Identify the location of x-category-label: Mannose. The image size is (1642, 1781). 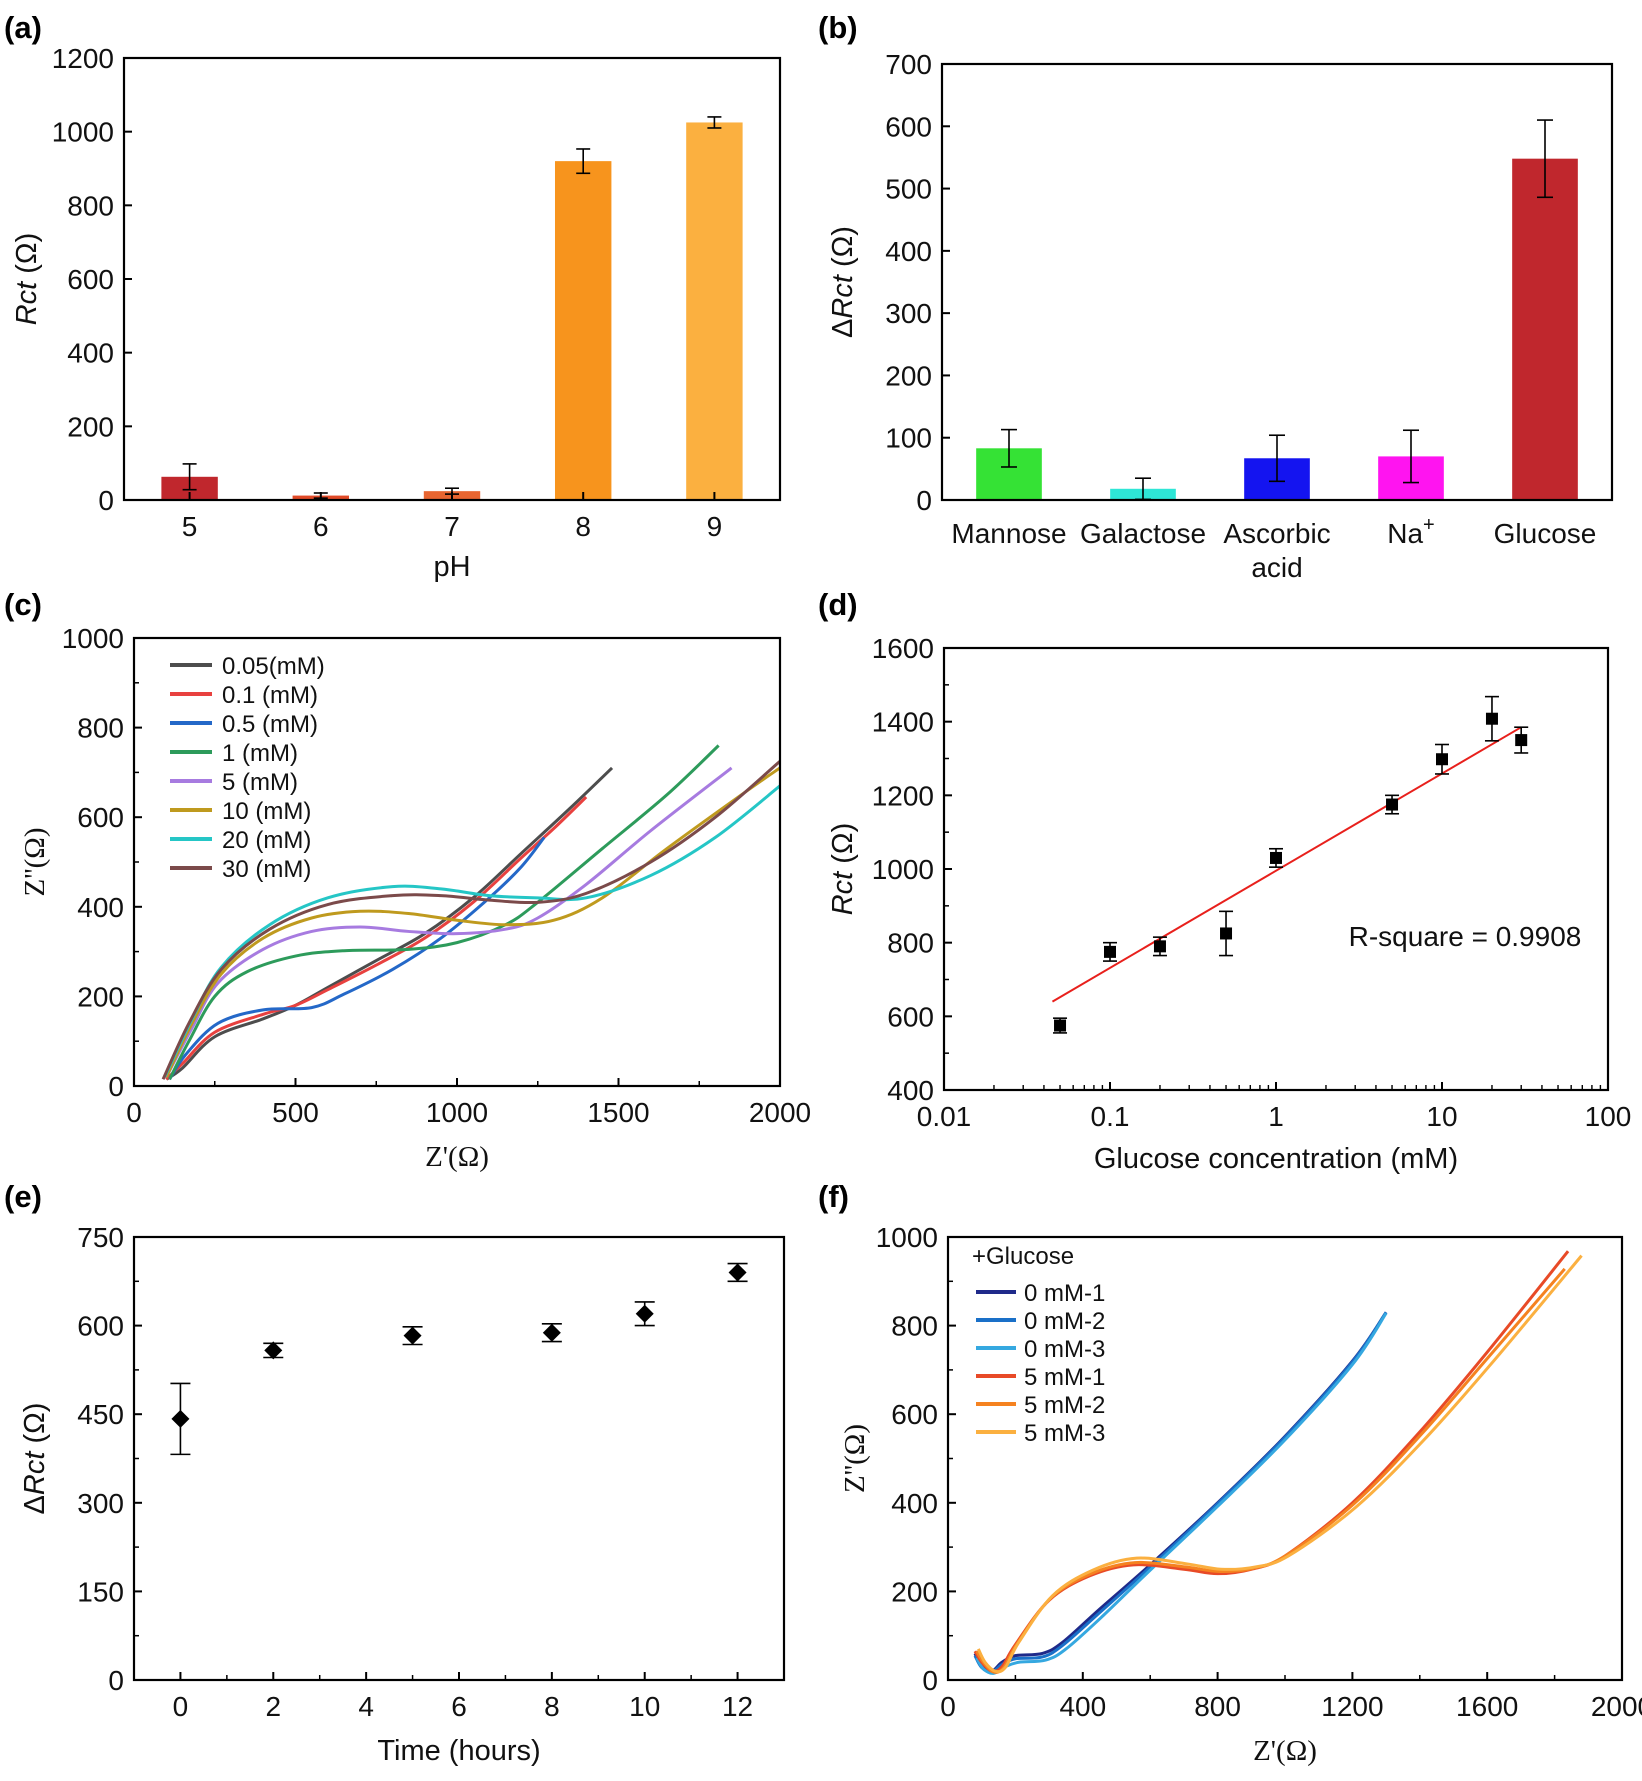
(1008, 533).